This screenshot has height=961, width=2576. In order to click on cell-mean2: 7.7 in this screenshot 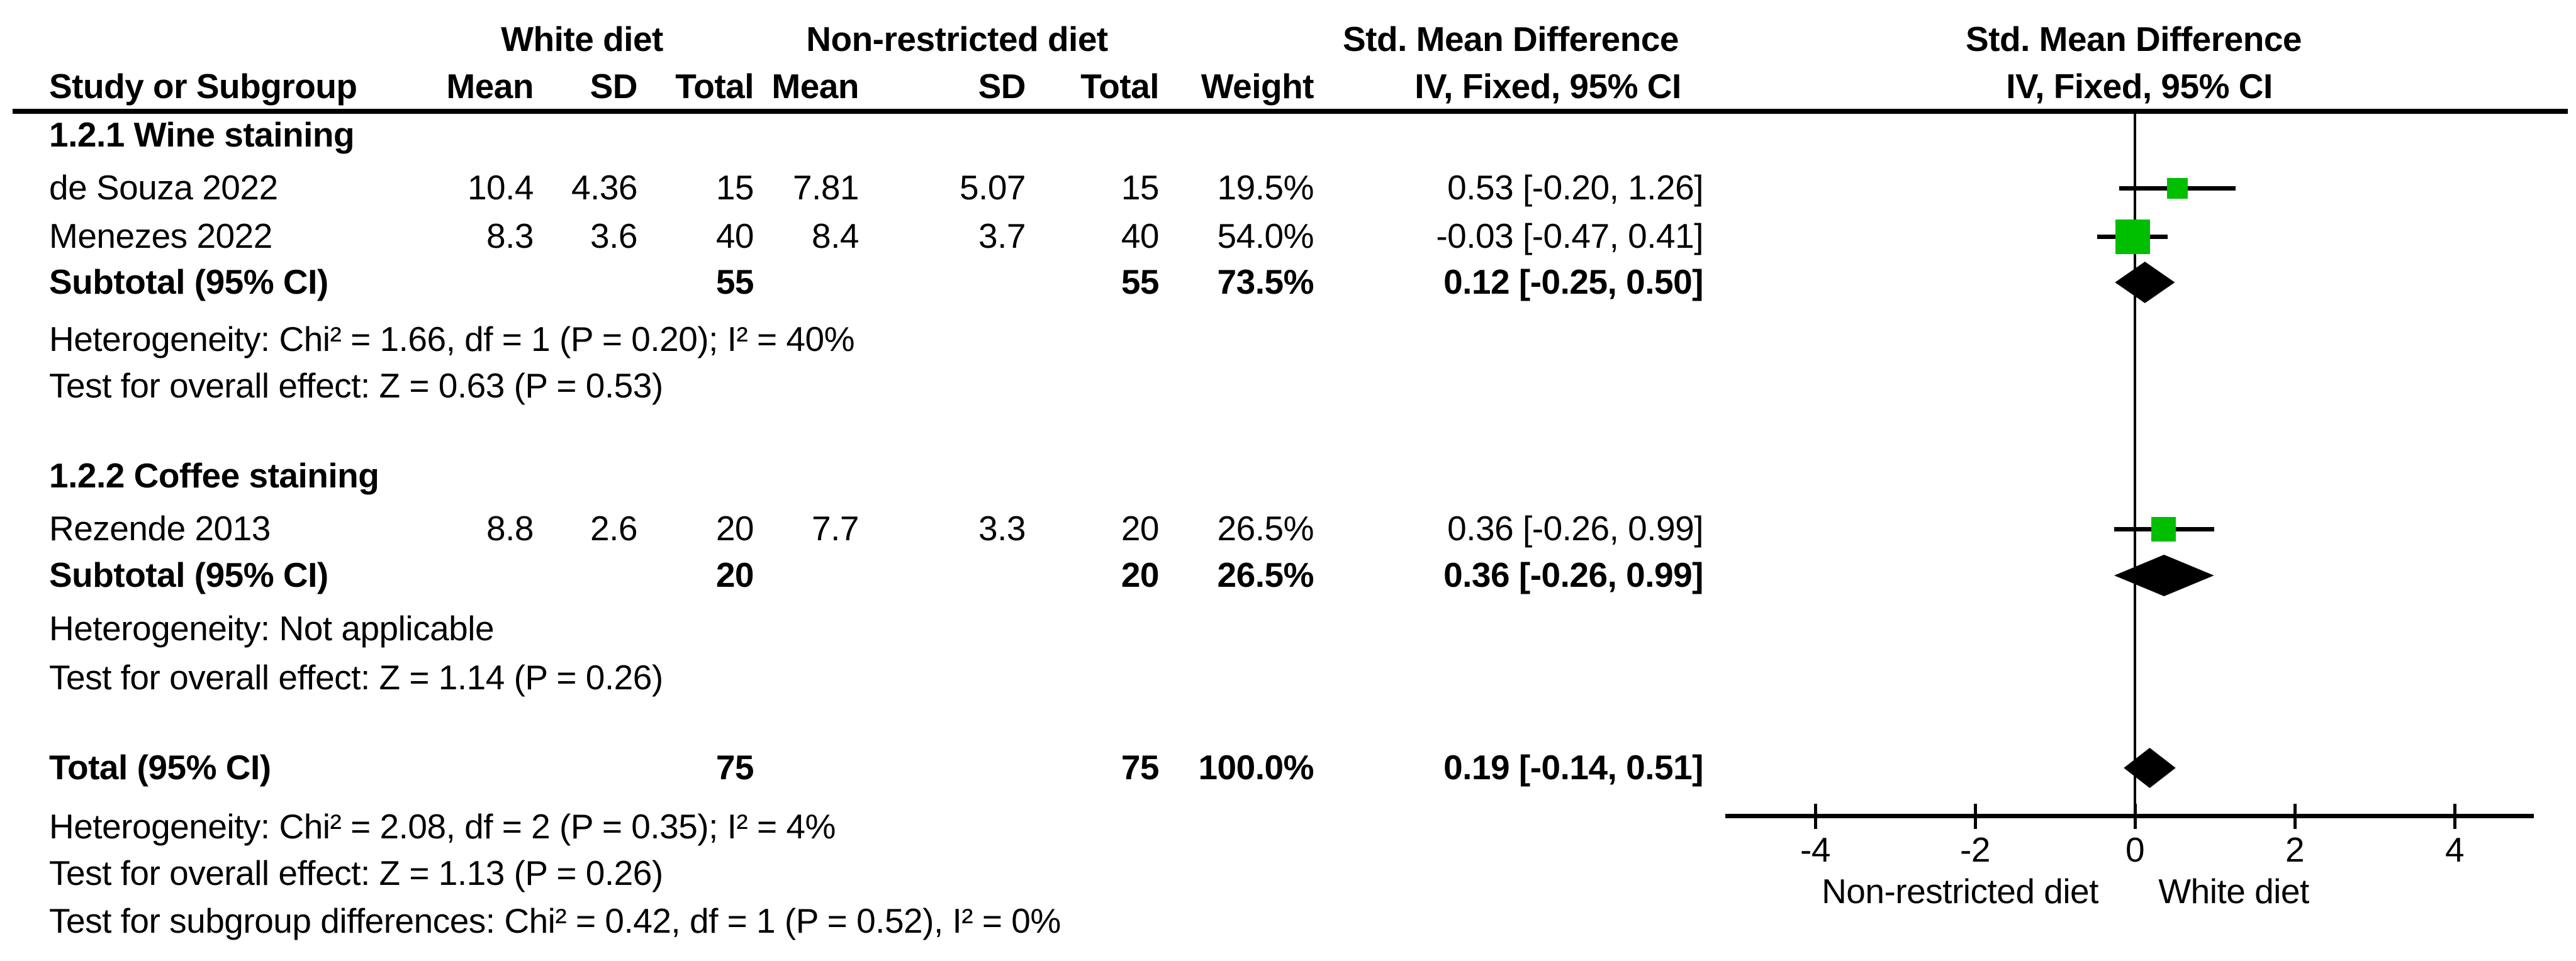, I will do `click(835, 528)`.